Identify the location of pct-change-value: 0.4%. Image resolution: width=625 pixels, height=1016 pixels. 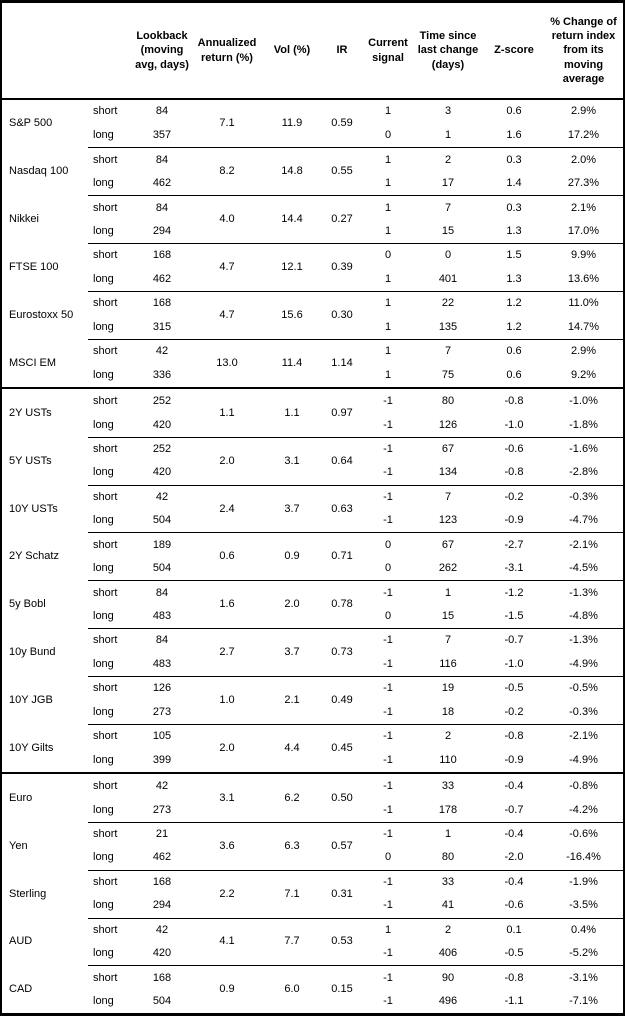
(583, 929).